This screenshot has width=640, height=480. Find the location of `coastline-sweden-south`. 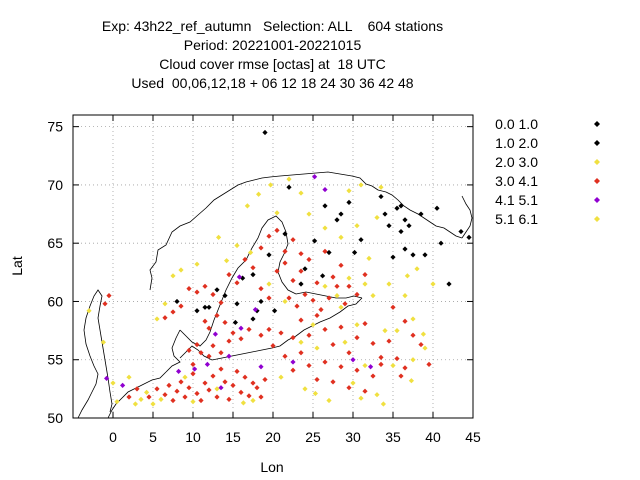

coastline-sweden-south is located at coordinates (197, 333).